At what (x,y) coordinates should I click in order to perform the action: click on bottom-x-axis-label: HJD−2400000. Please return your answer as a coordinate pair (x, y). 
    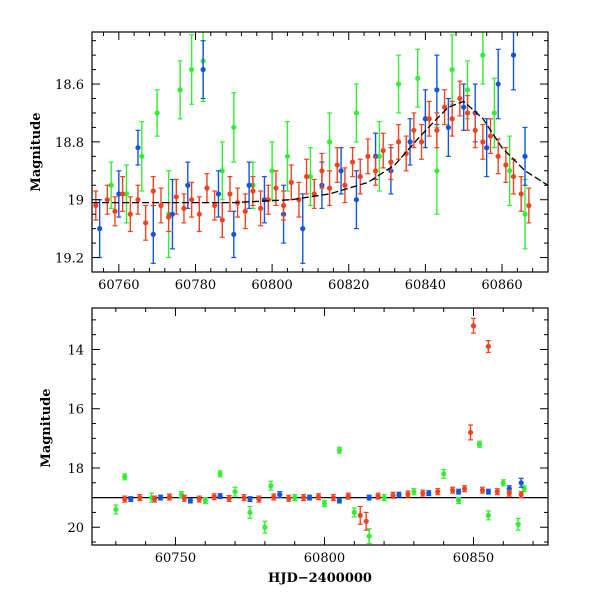
    Looking at the image, I should click on (320, 578).